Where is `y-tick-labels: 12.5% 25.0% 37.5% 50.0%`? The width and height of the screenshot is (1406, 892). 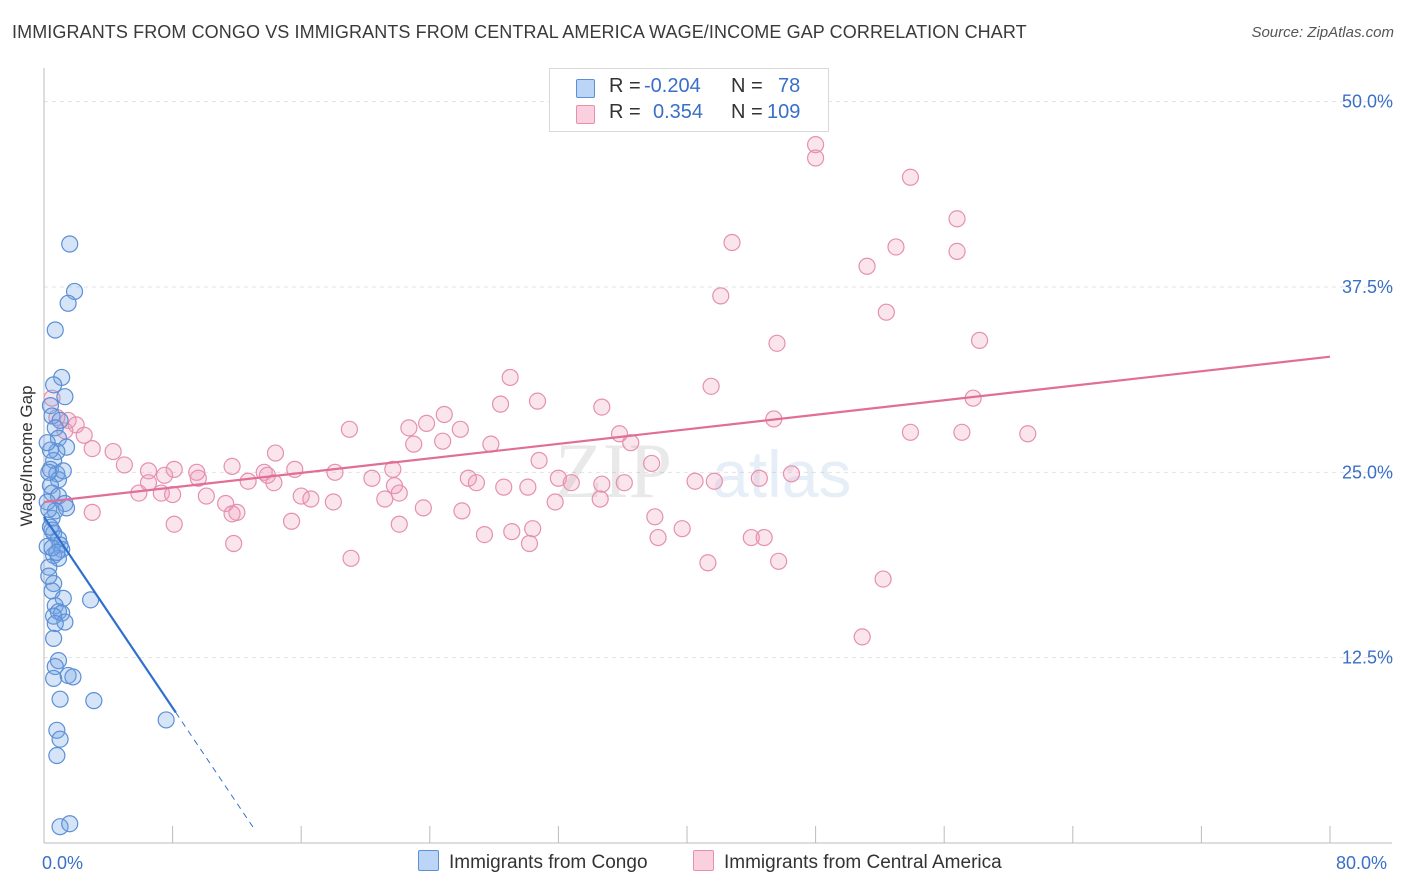 y-tick-labels: 12.5% 25.0% 37.5% 50.0% is located at coordinates (1367, 380).